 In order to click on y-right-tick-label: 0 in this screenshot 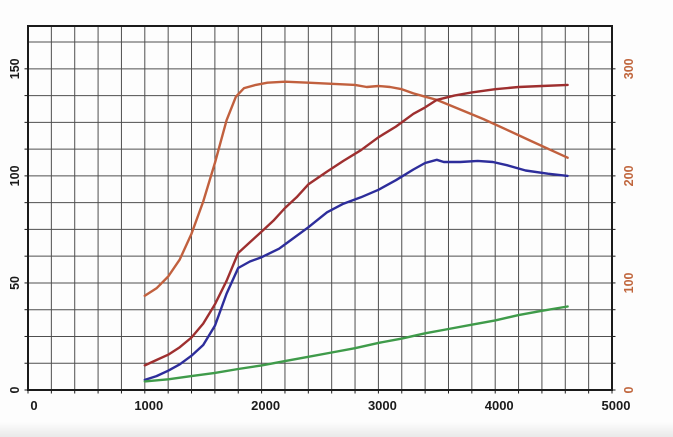, I will do `click(629, 389)`.